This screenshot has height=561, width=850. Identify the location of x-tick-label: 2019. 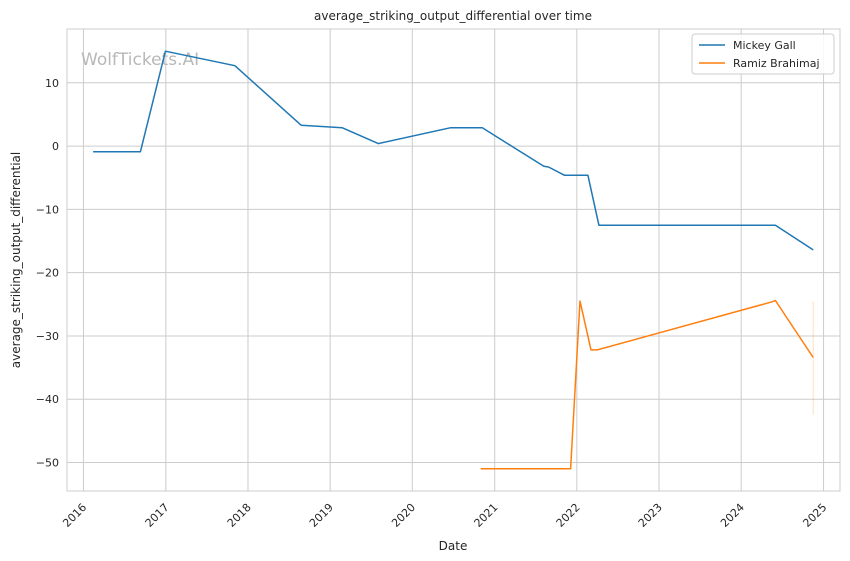
(321, 515).